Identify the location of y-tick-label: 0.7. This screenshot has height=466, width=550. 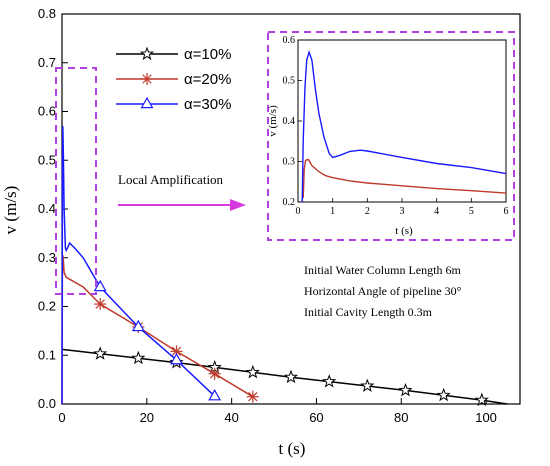
(47, 62).